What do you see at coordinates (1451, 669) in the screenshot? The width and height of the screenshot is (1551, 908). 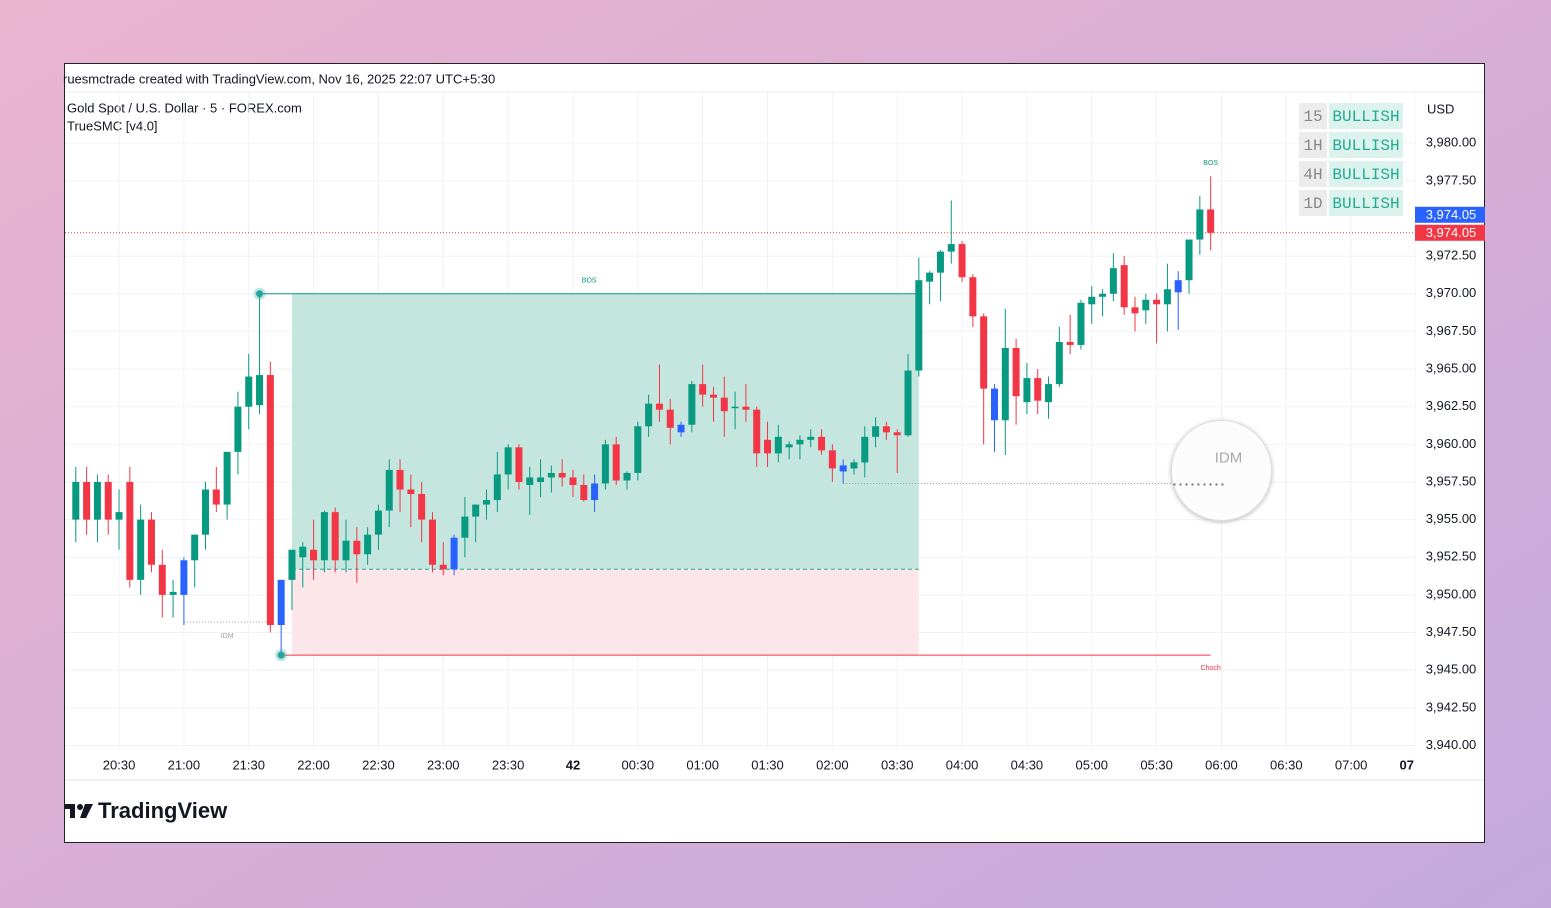 I see `y-tick-label: 3,945.00` at bounding box center [1451, 669].